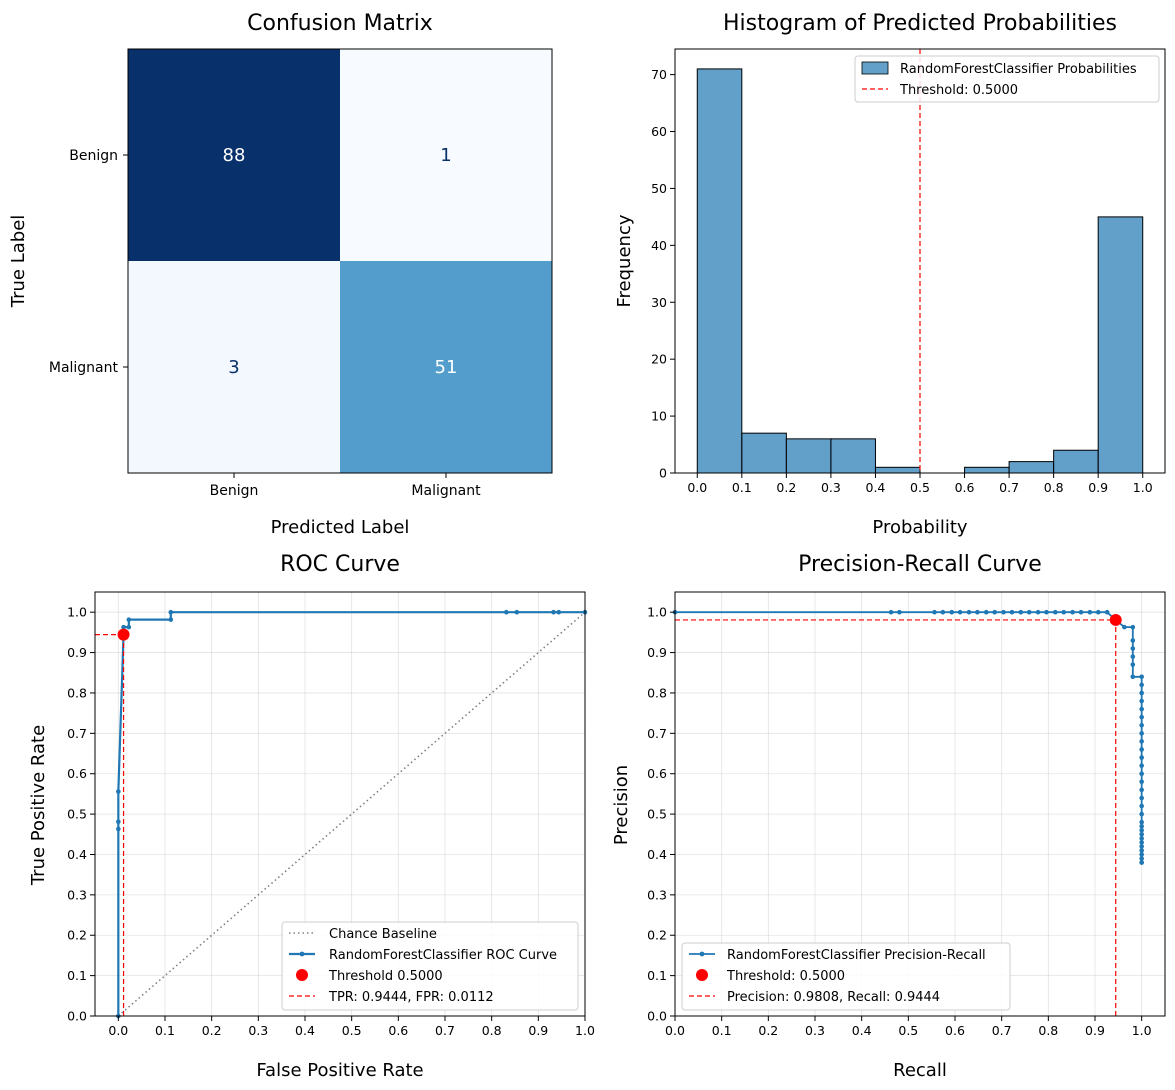 The height and width of the screenshot is (1090, 1175). I want to click on hist-legend-bar-label: RandomForestClassifier Probabilities, so click(1018, 69).